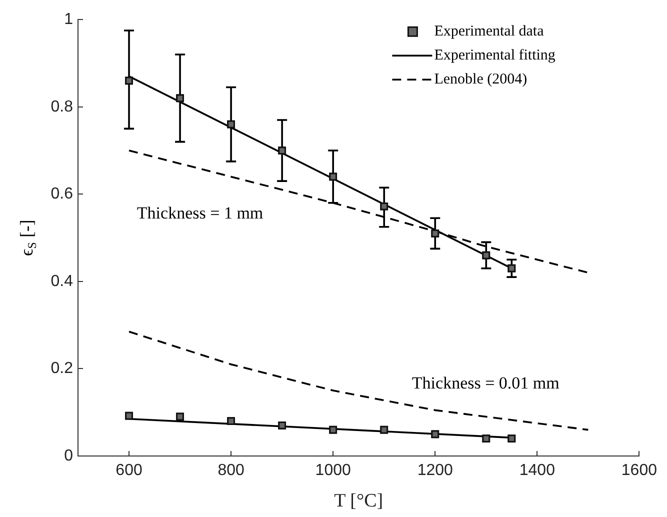  What do you see at coordinates (486, 382) in the screenshot?
I see `annotation: Thickness = 0.01 mm` at bounding box center [486, 382].